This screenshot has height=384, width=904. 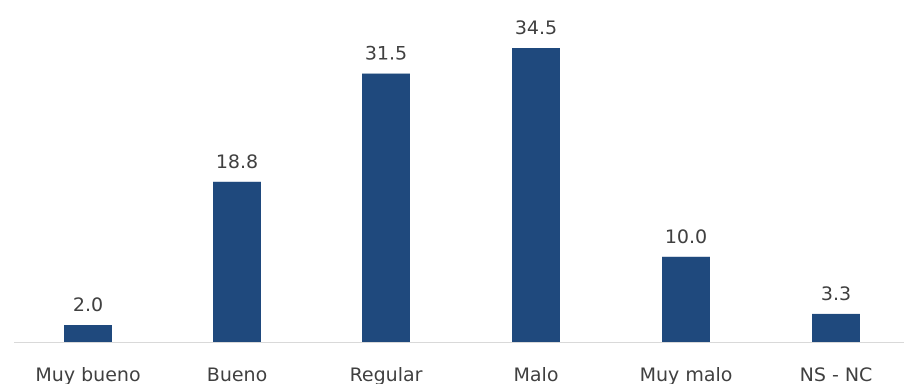 I want to click on data-label: 2.0, so click(x=88, y=305).